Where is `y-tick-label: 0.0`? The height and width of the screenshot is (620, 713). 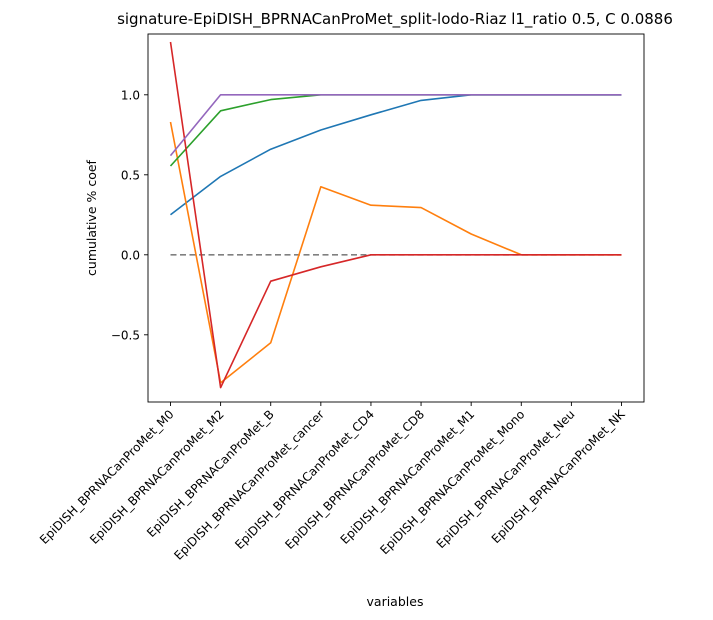
y-tick-label: 0.0 is located at coordinates (130, 255).